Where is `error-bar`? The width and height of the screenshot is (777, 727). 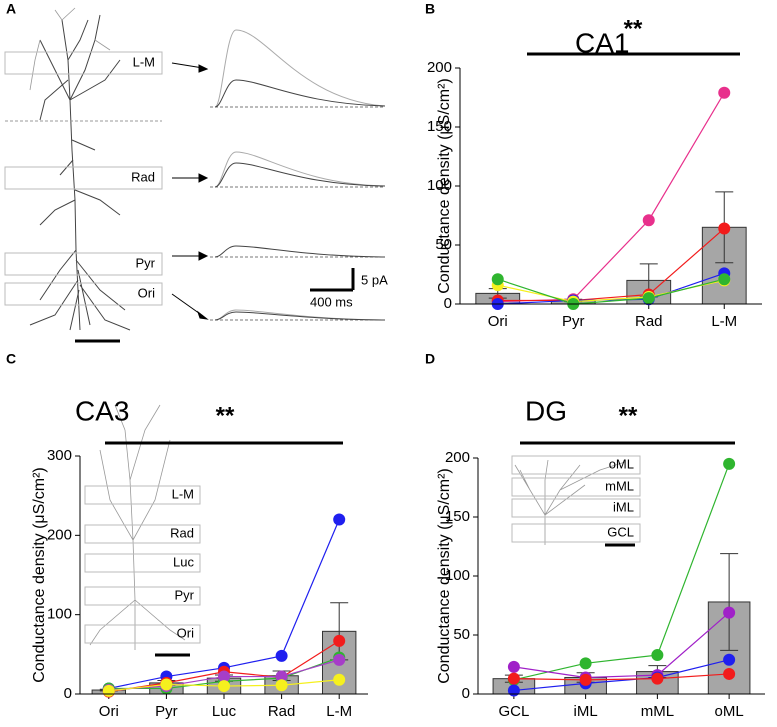 error-bar is located at coordinates (729, 602).